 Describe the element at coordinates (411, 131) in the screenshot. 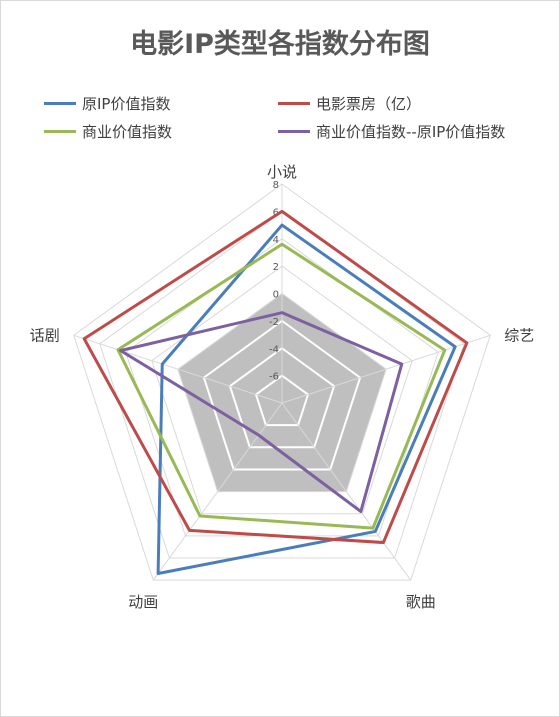

I see `legend-label: 商业价值指数--原IP价值指数` at that location.